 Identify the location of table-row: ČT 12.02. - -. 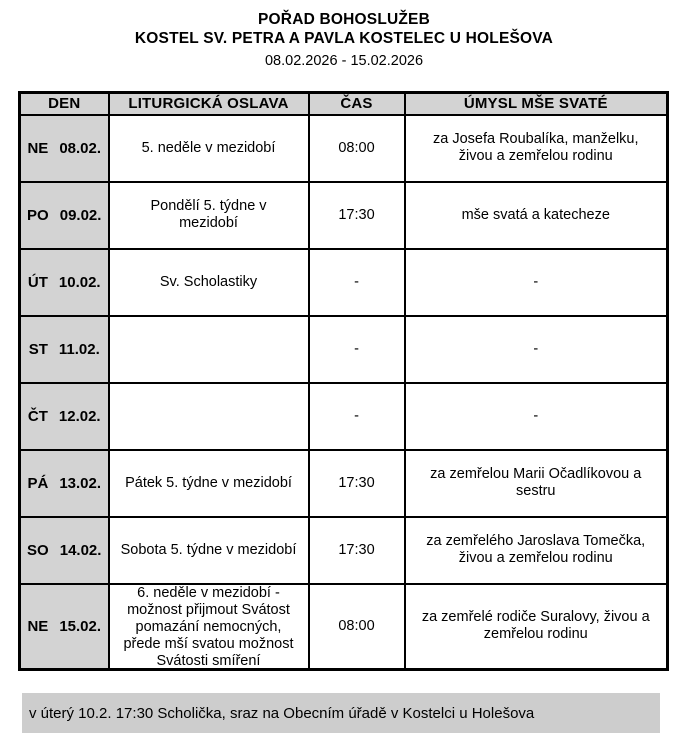
(343, 416).